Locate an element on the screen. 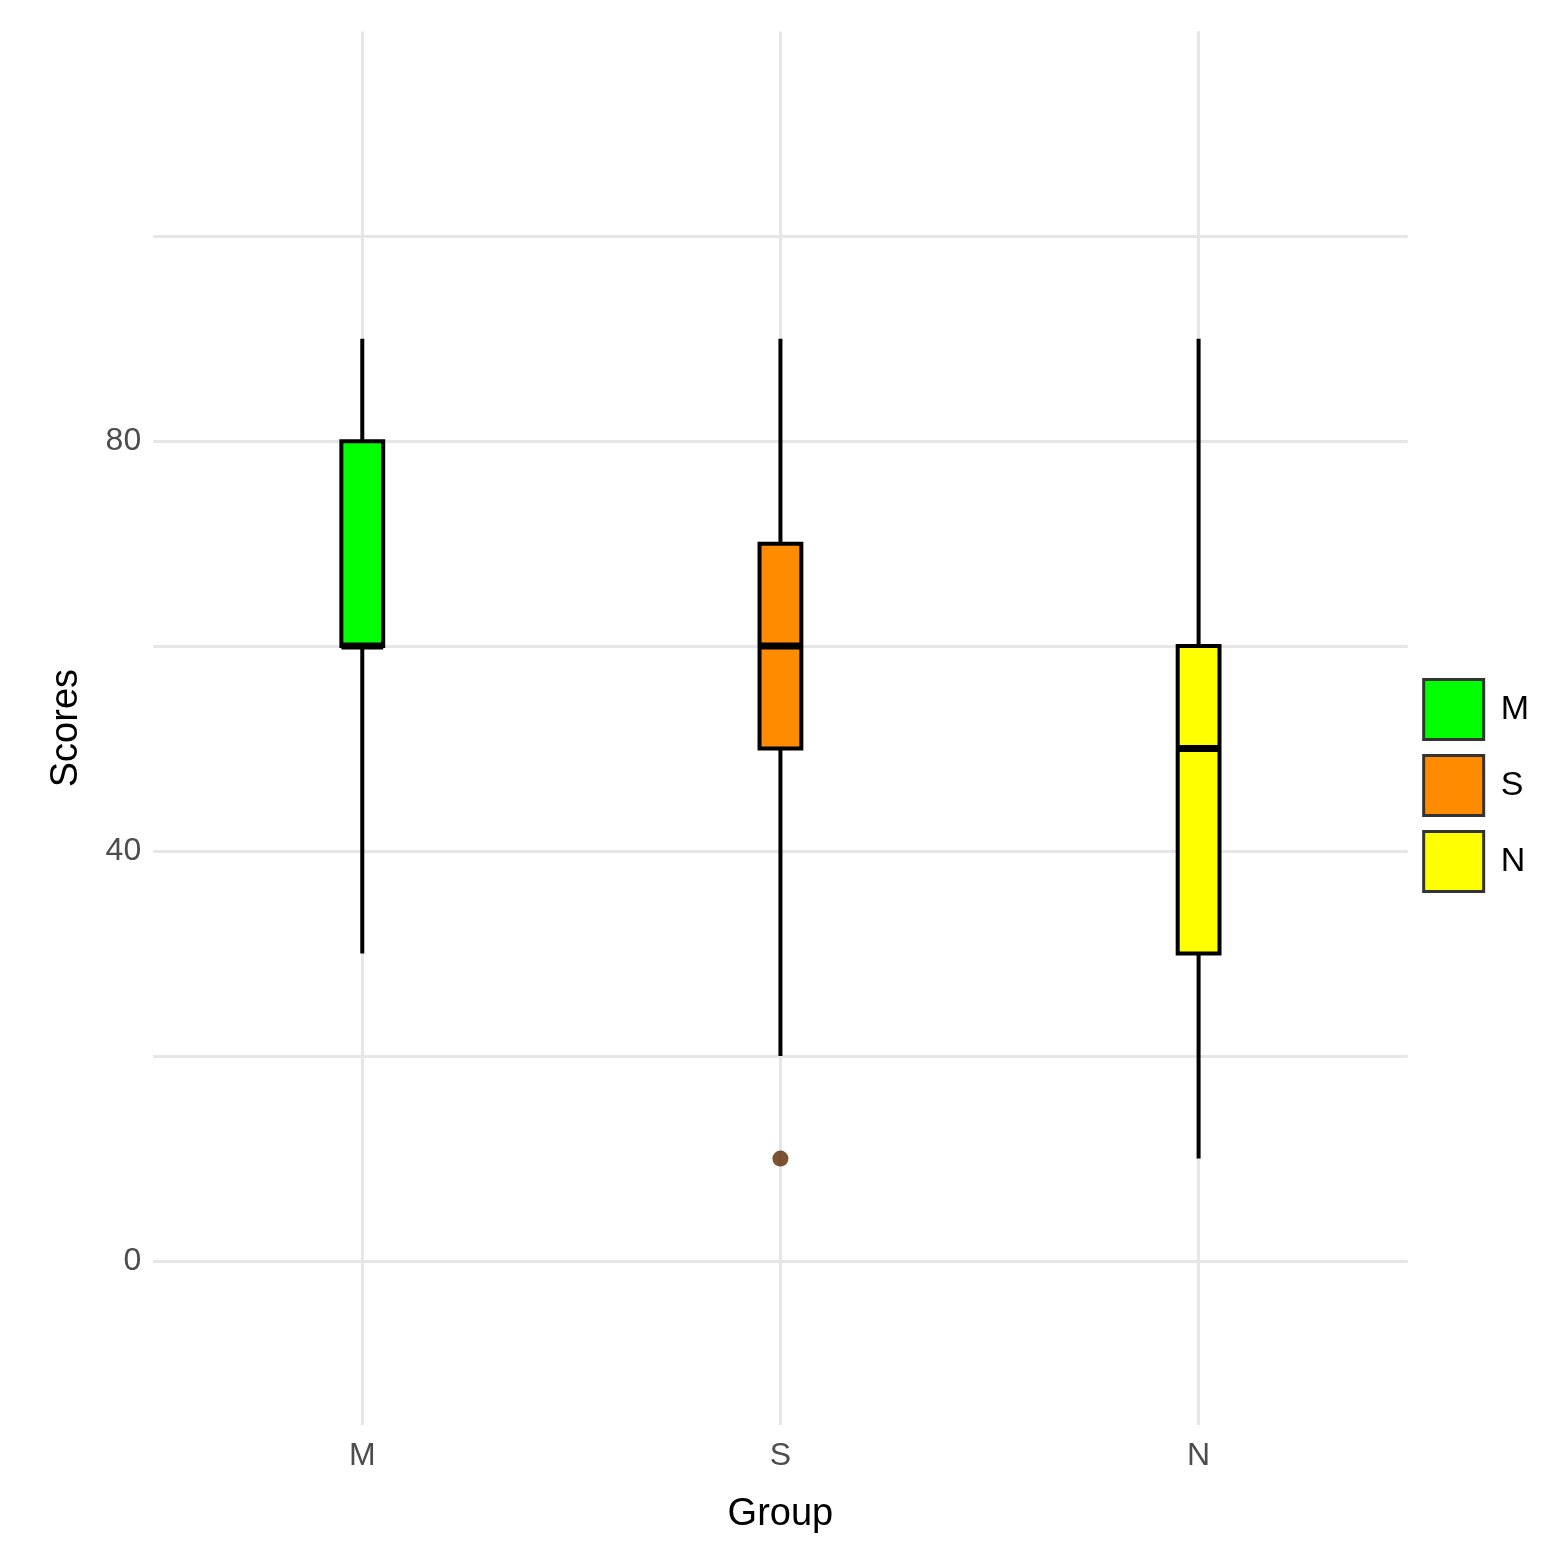  legend-label: M is located at coordinates (1515, 706).